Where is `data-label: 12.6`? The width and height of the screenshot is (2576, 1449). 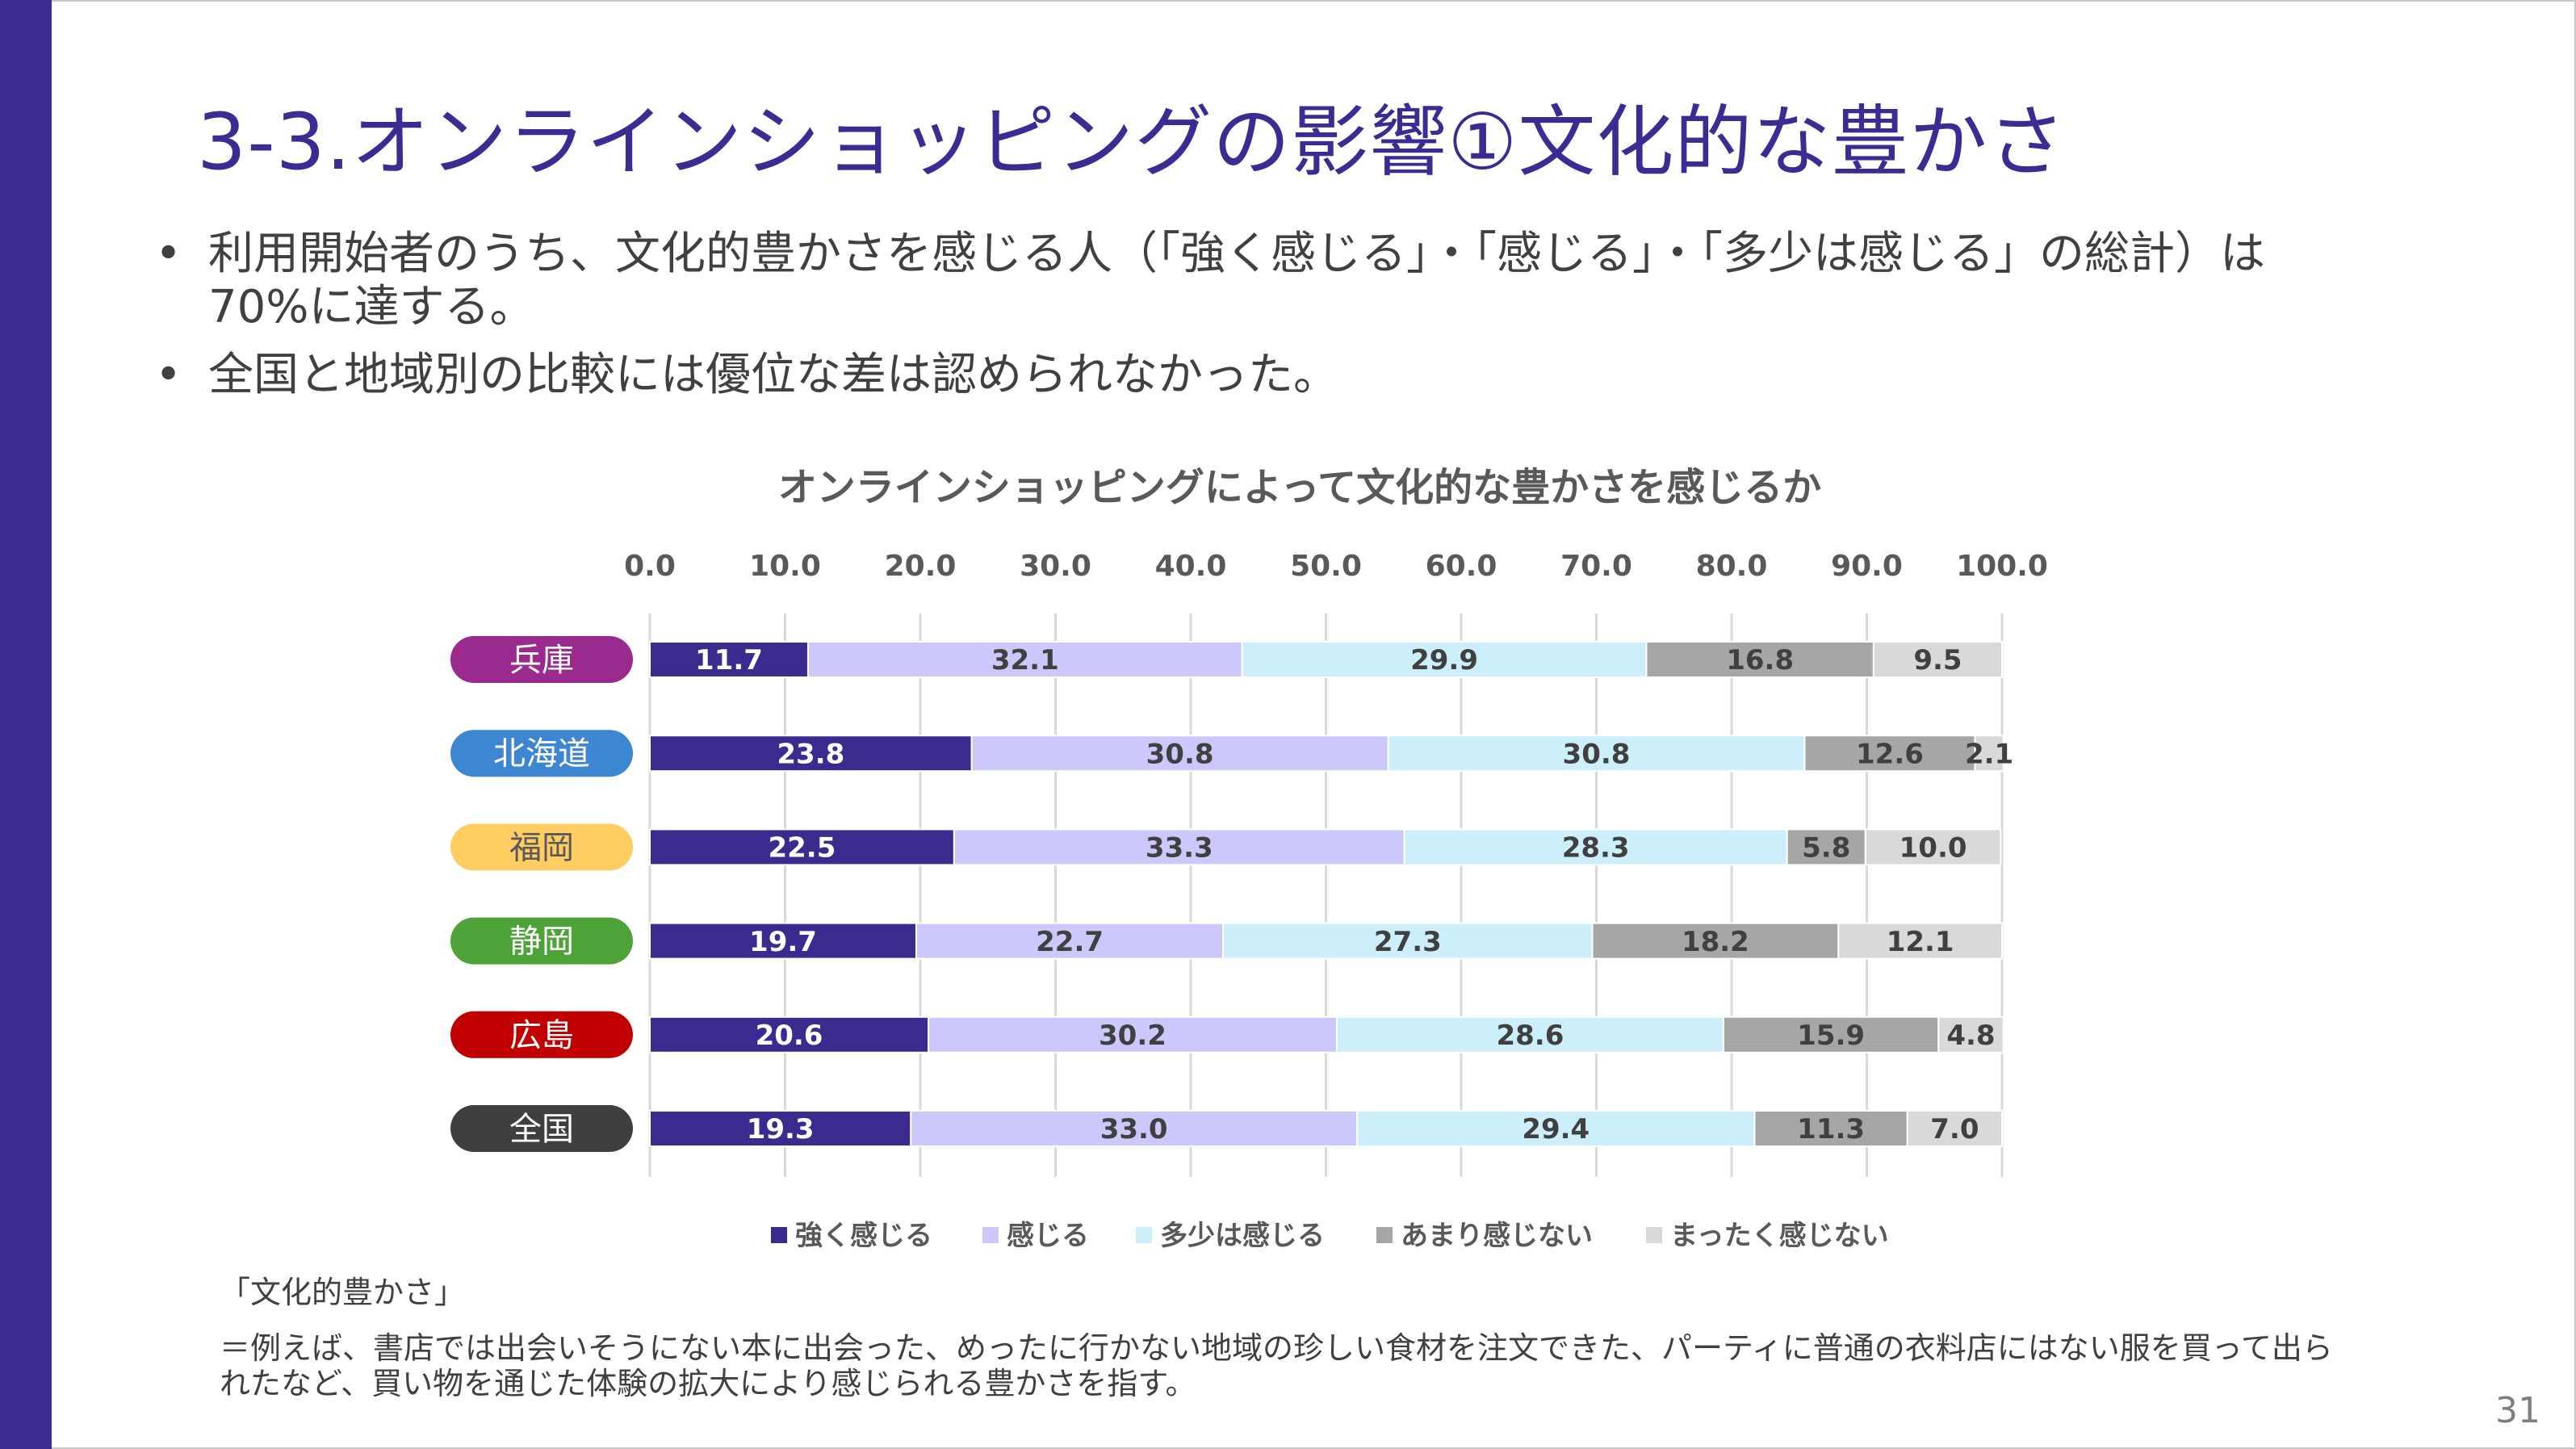 data-label: 12.6 is located at coordinates (1890, 754).